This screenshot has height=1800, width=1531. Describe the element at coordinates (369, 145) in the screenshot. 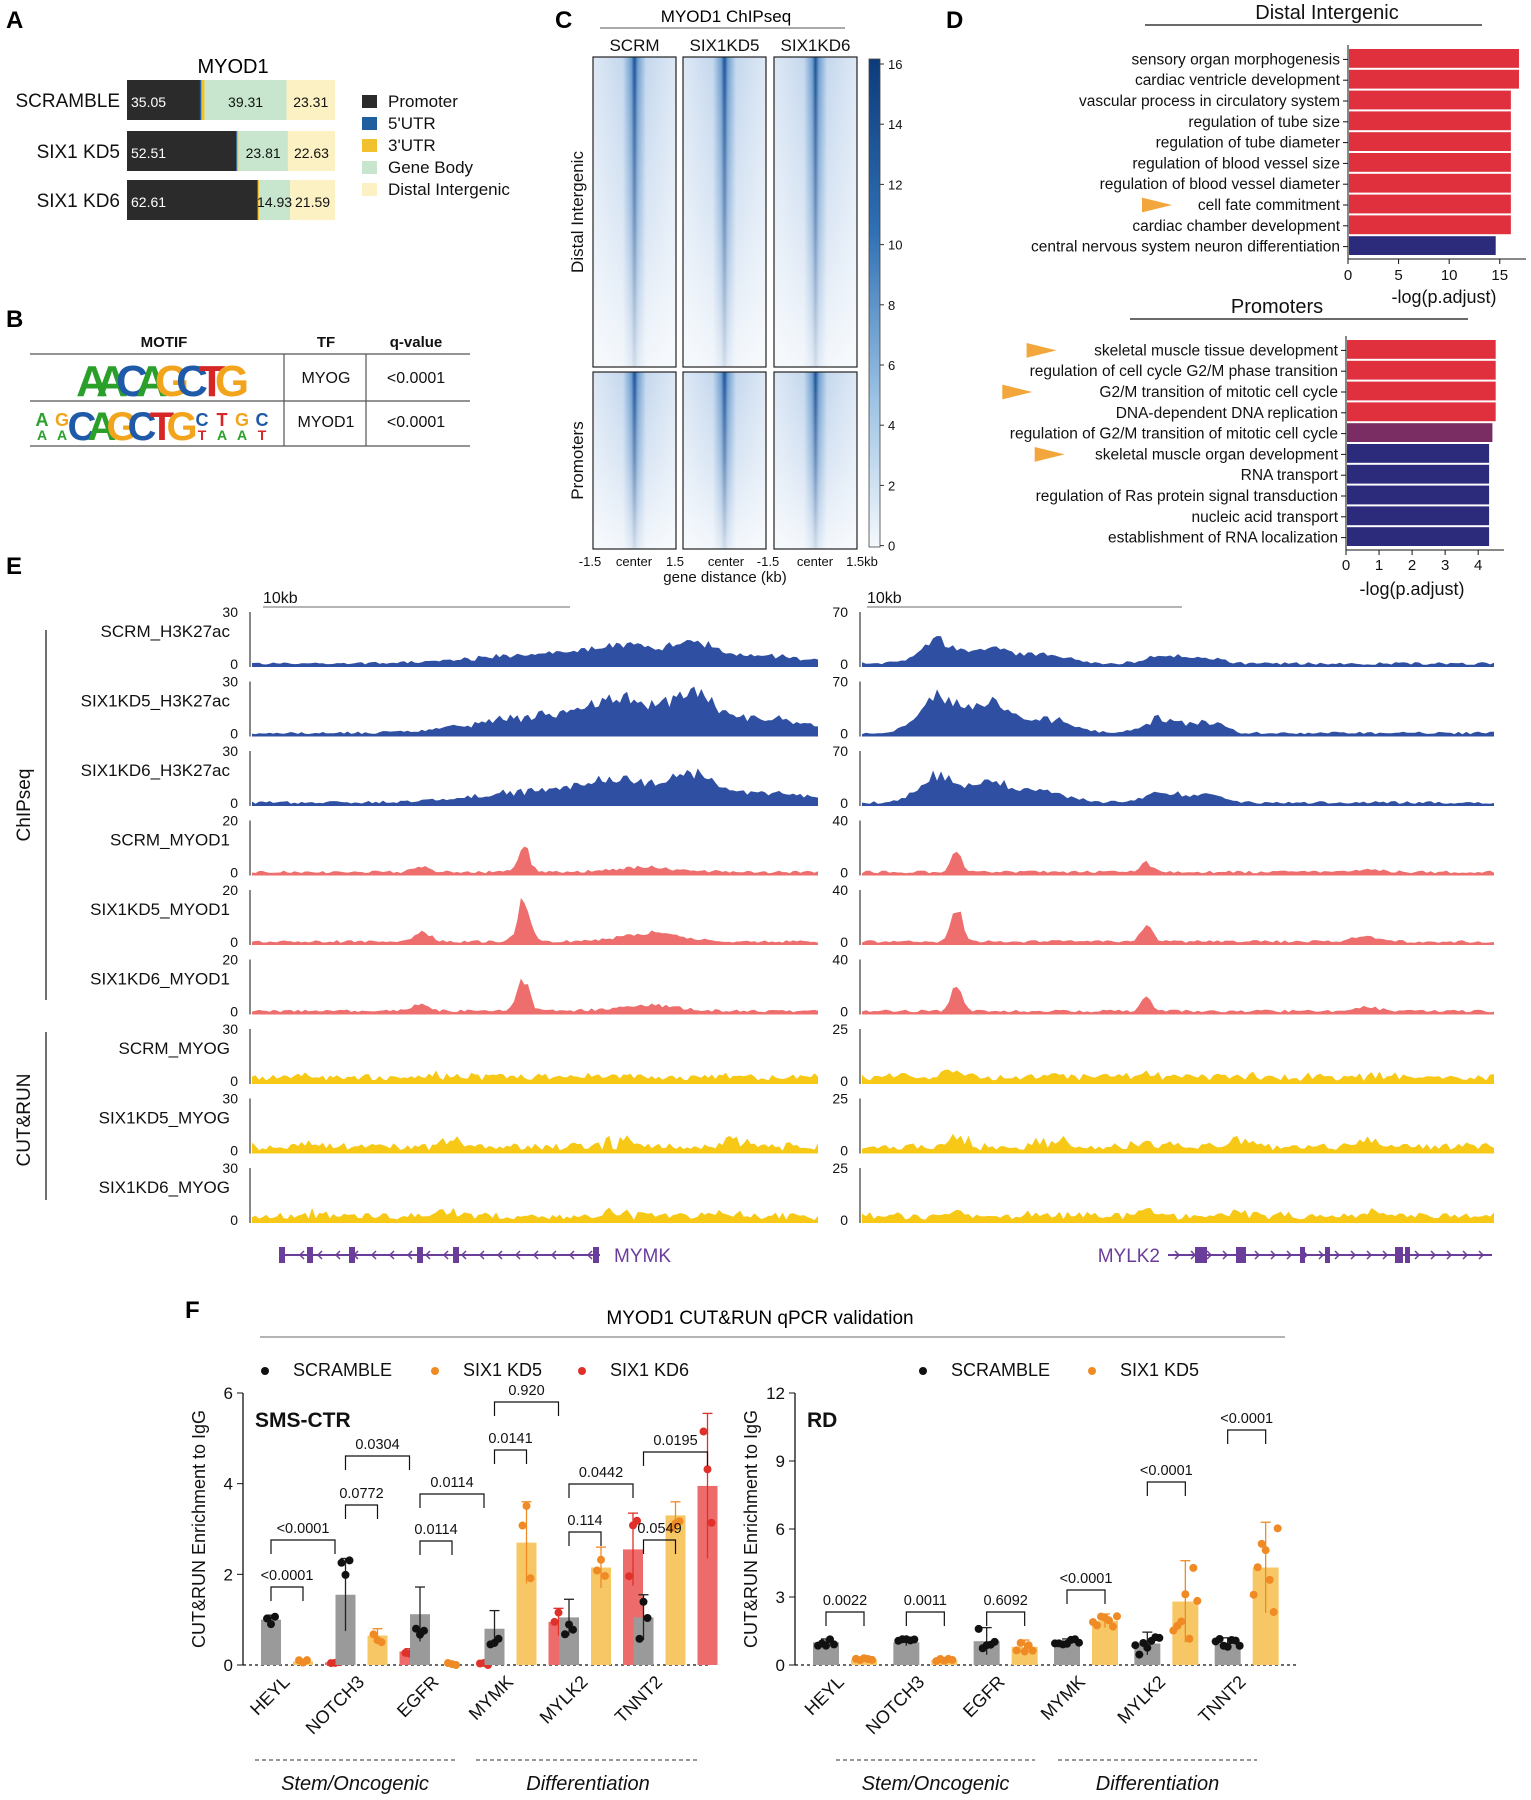

I see `legend-swatch` at that location.